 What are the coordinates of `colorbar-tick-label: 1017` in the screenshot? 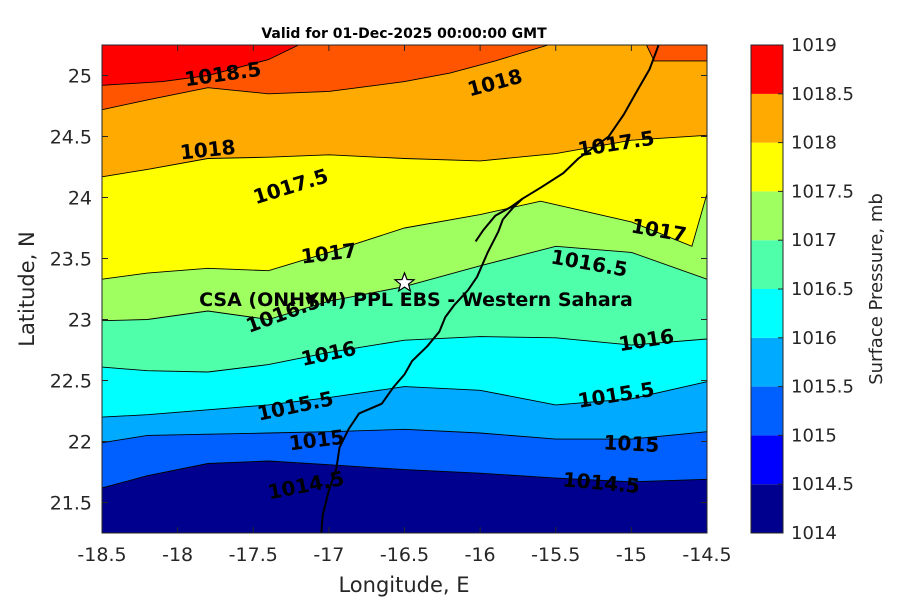 It's located at (814, 240).